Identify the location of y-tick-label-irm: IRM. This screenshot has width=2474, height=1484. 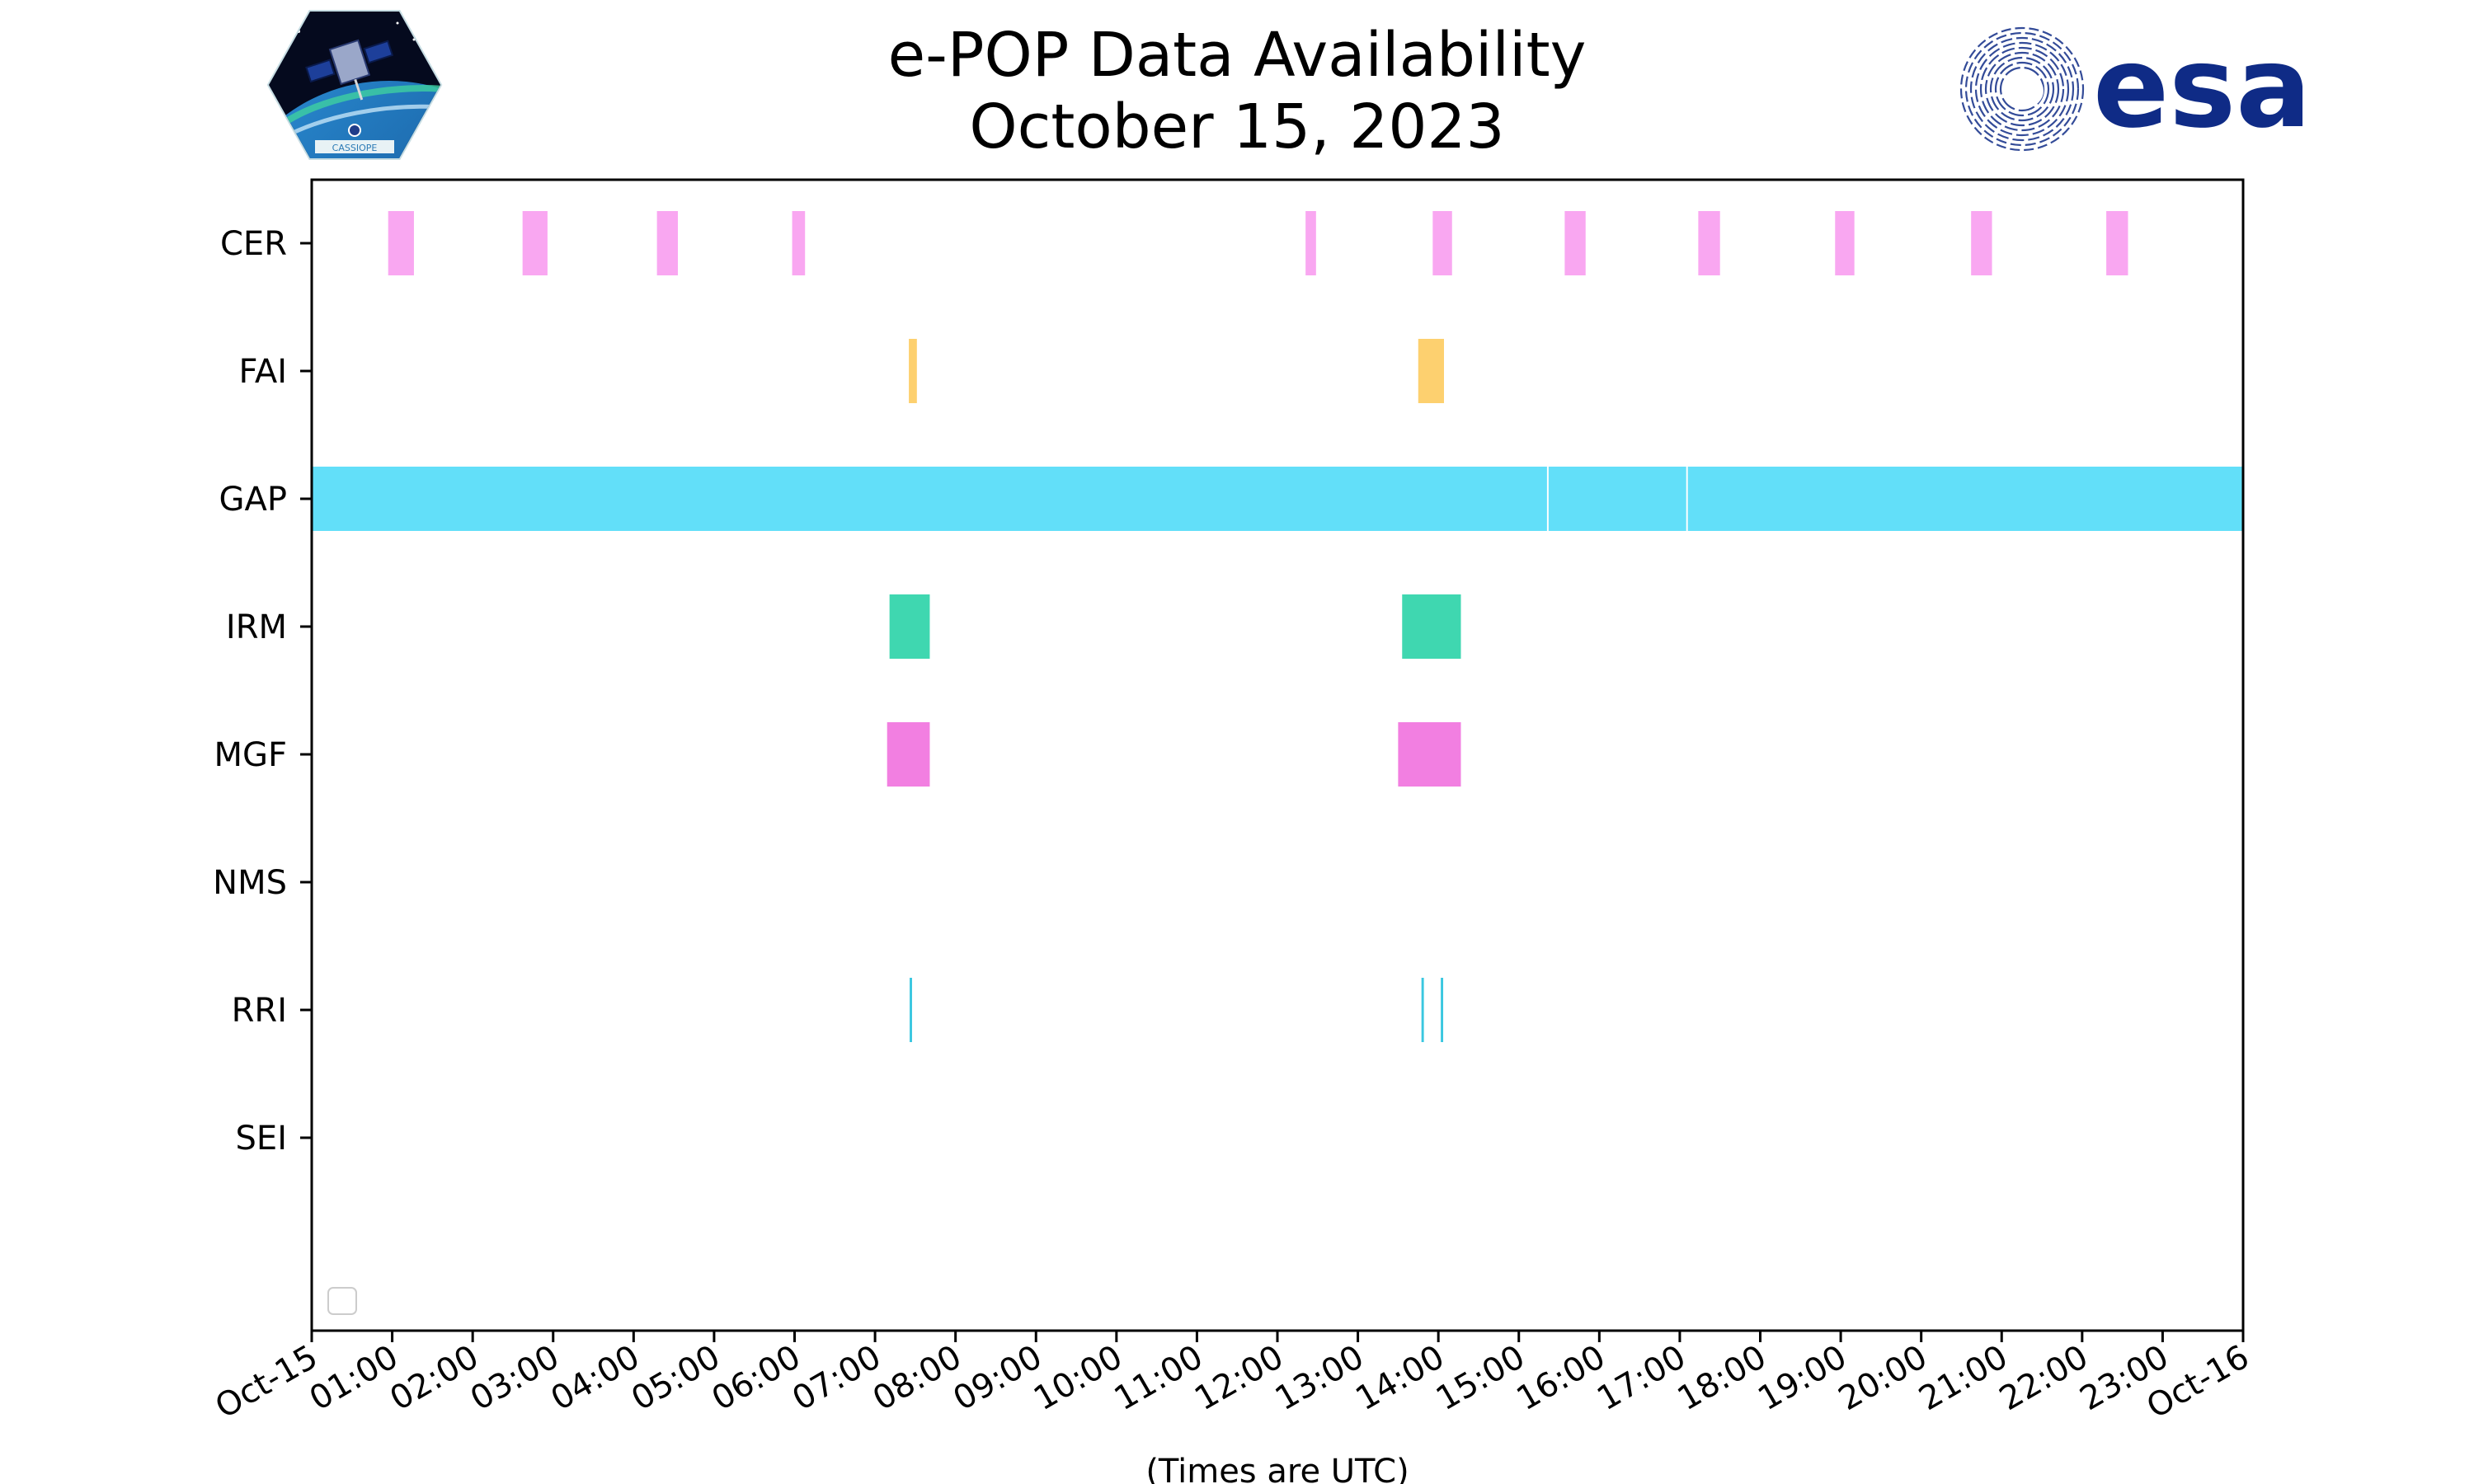
(256, 627).